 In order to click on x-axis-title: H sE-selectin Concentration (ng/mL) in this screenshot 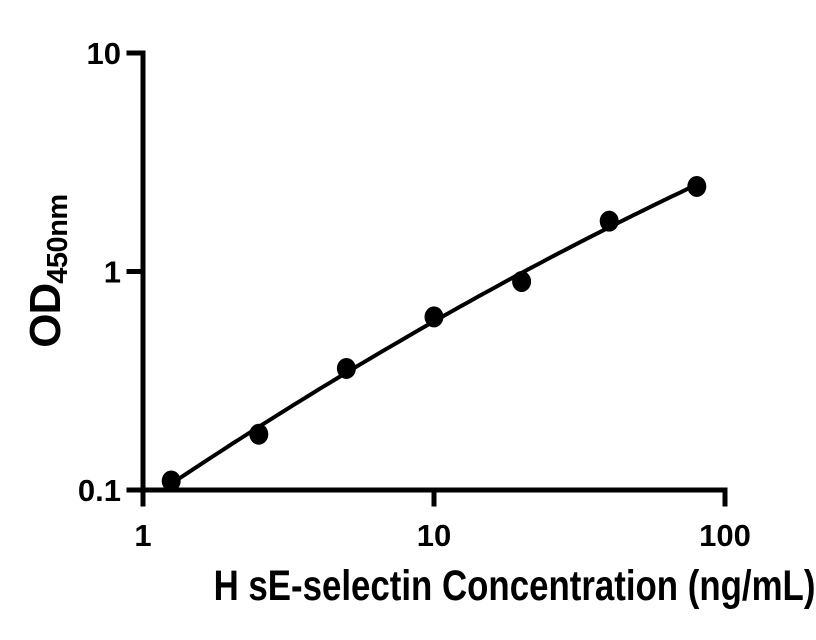, I will do `click(479, 586)`.